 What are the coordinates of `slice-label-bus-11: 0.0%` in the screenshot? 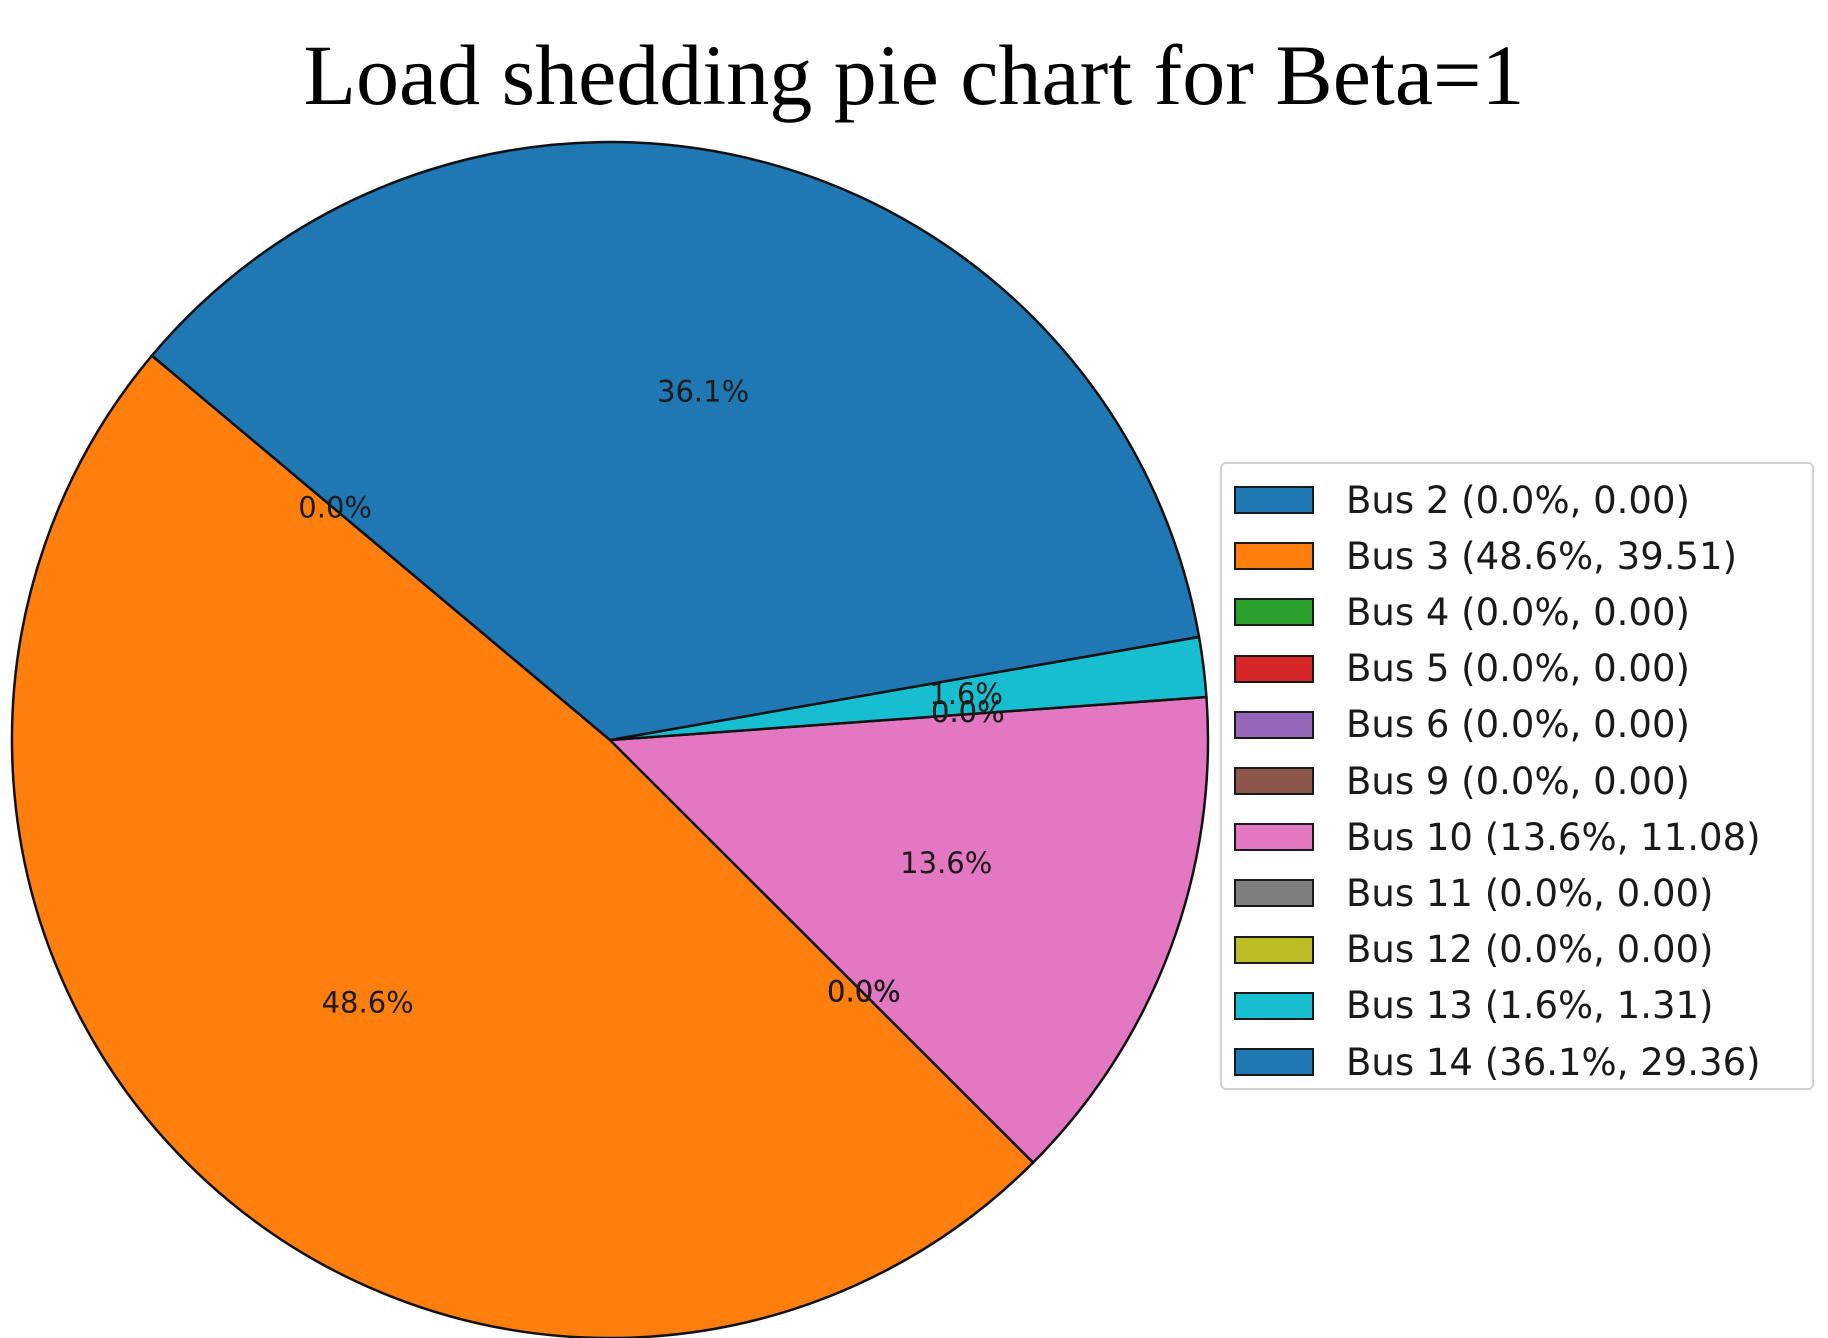 It's located at (968, 712).